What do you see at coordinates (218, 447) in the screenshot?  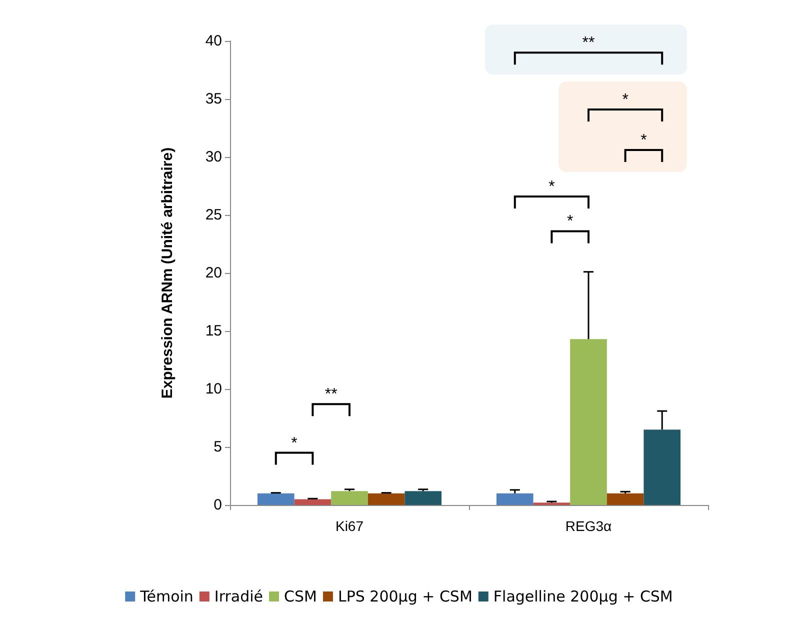 I see `y-tick-label: 5` at bounding box center [218, 447].